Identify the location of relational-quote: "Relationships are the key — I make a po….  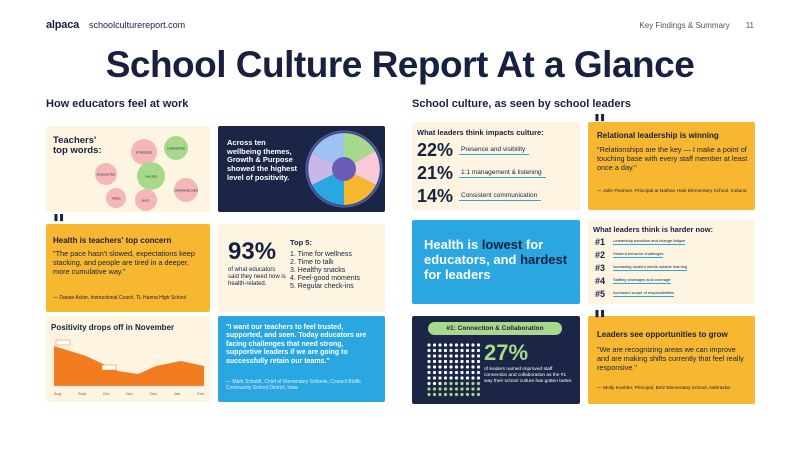
(672, 158).